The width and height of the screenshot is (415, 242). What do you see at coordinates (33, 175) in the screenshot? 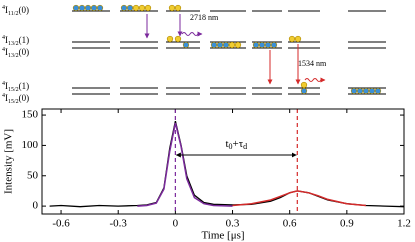
I see `y-tick-label: 50` at bounding box center [33, 175].